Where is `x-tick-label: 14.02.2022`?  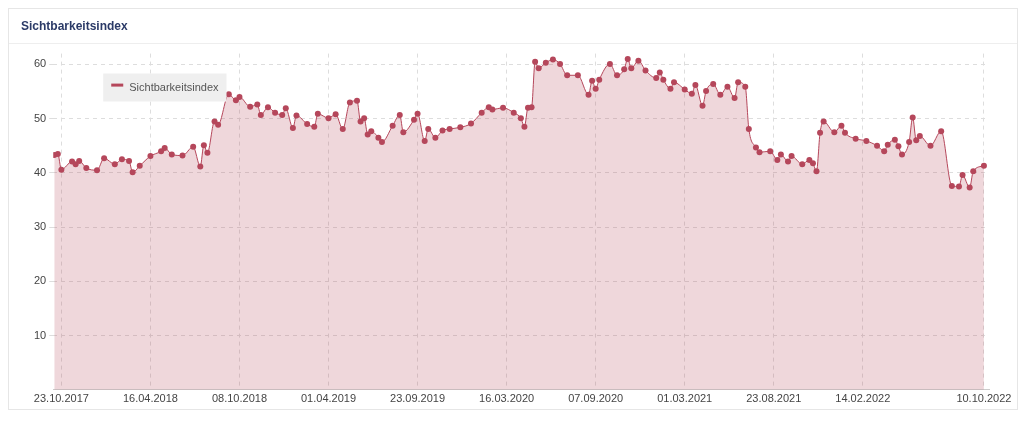 x-tick-label: 14.02.2022 is located at coordinates (863, 398).